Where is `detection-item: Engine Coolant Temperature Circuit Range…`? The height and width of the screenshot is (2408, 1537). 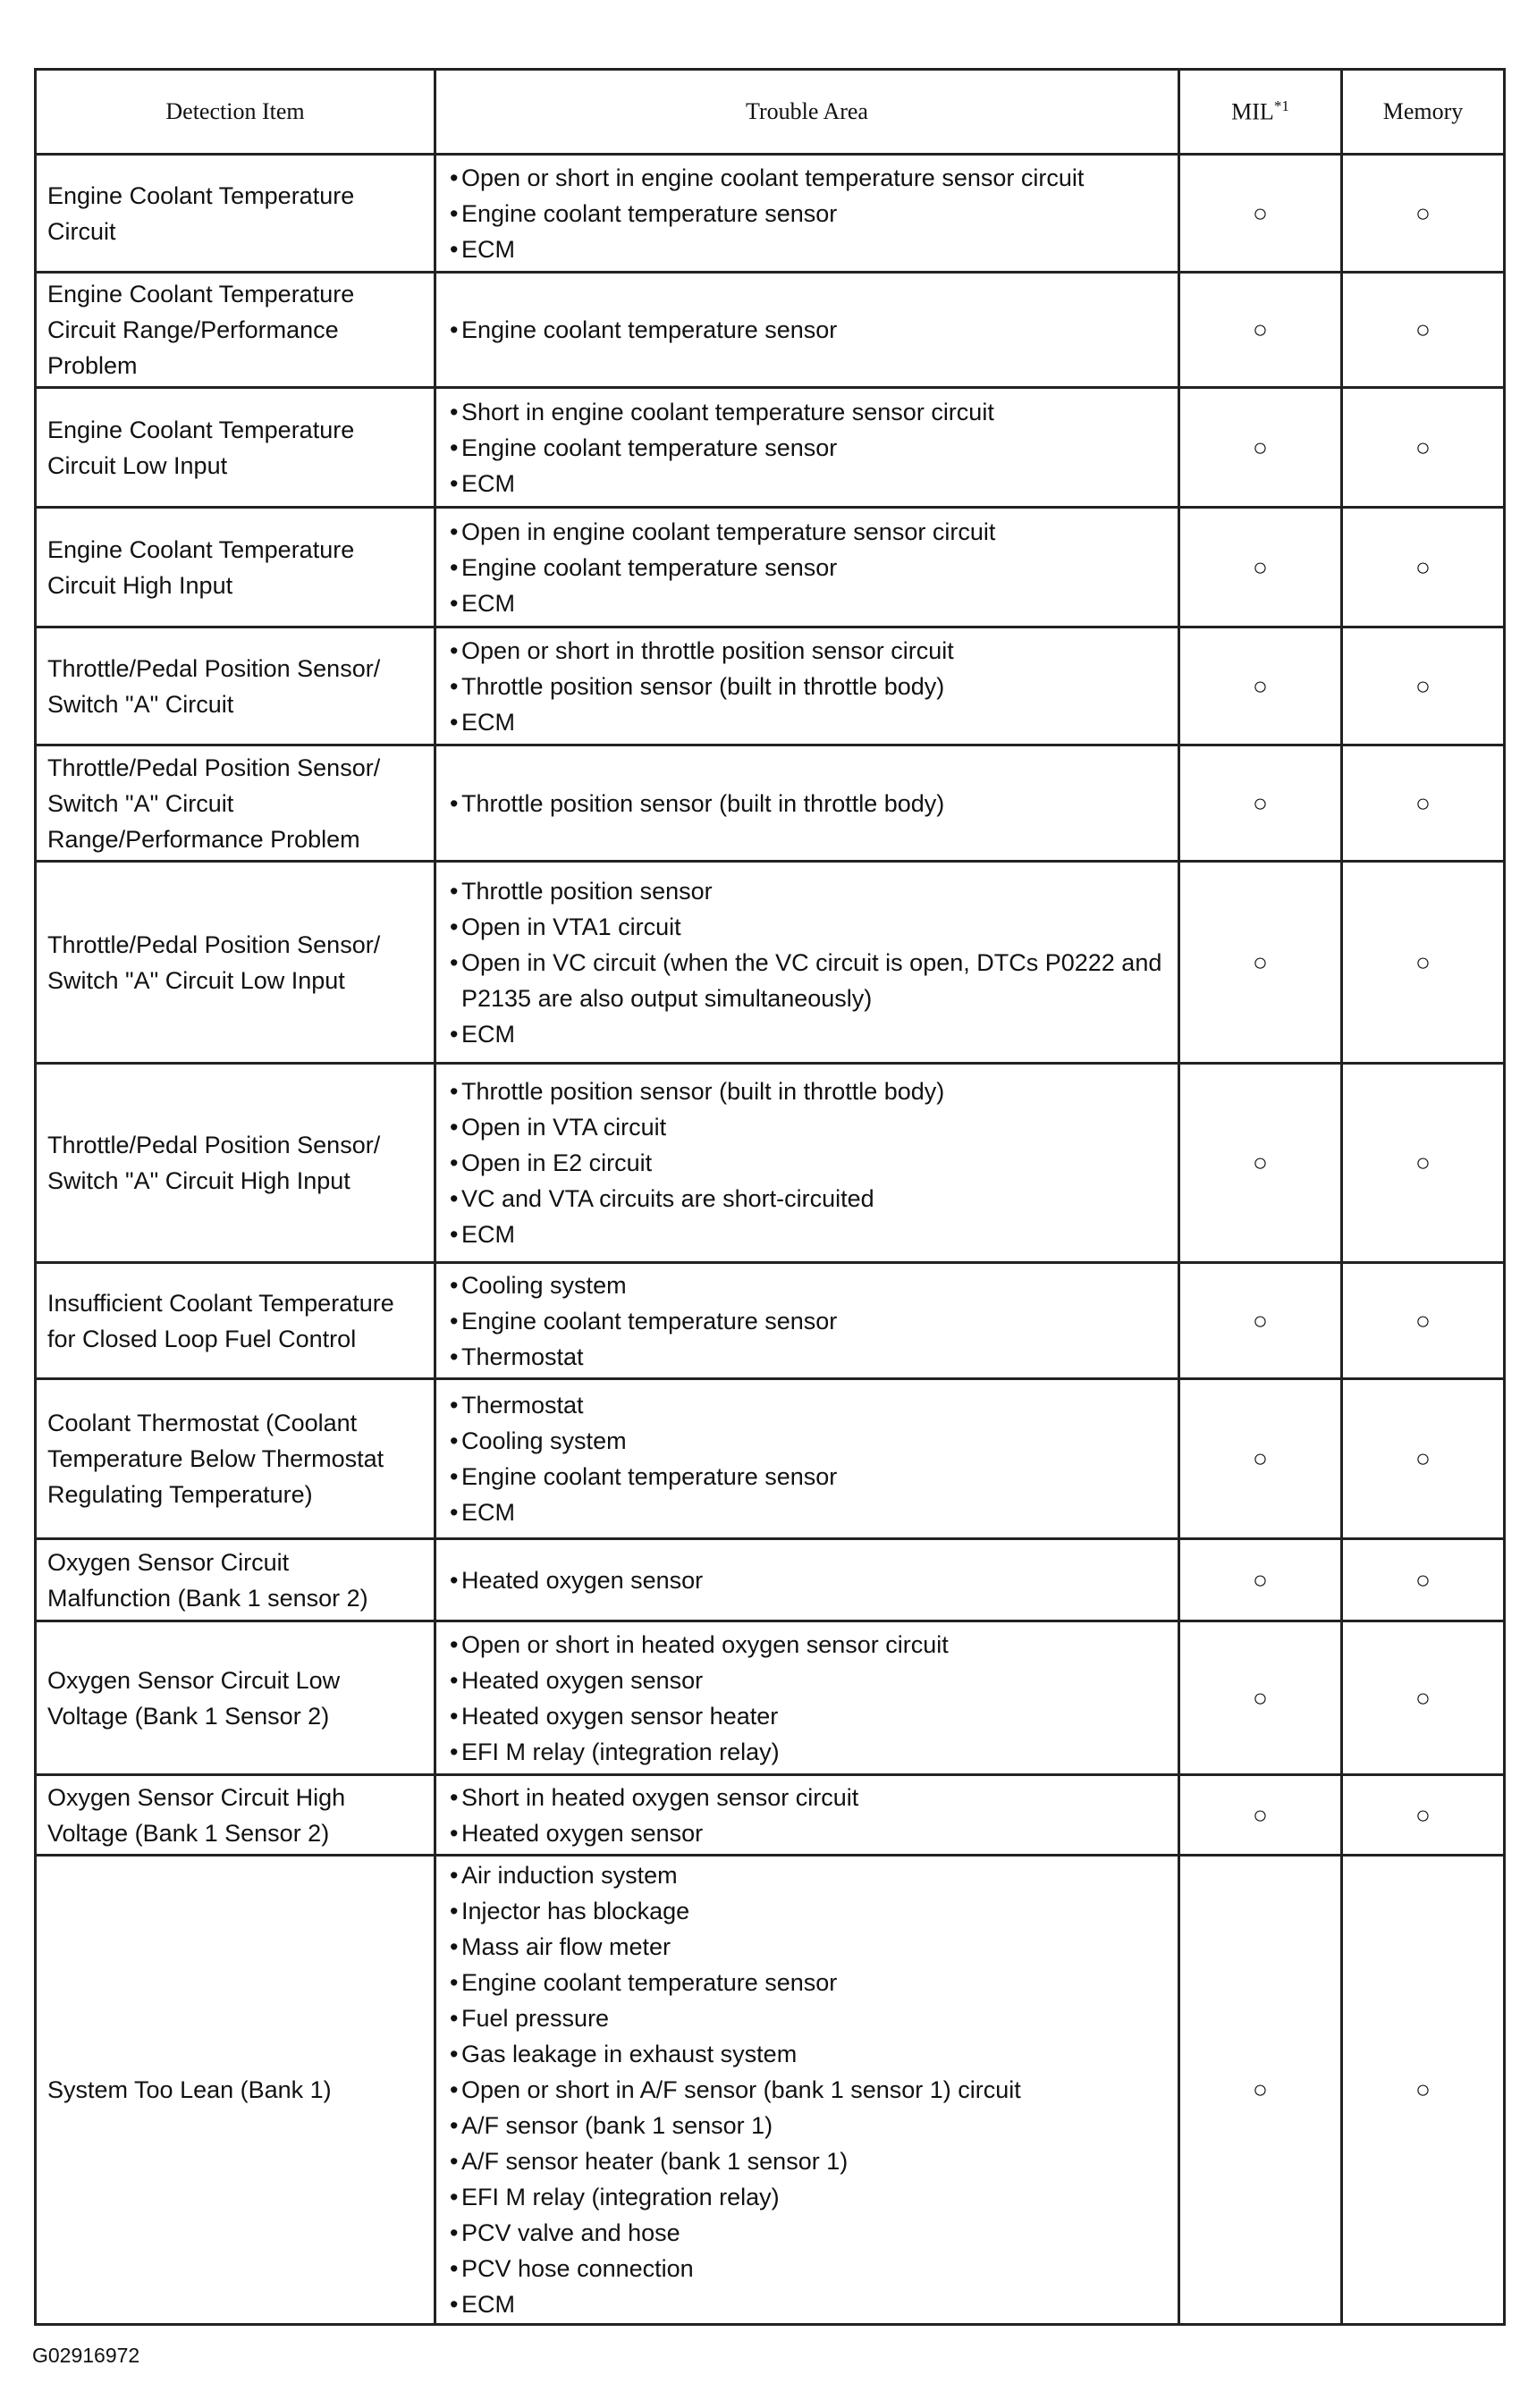
detection-item: Engine Coolant Temperature Circuit Range… is located at coordinates (235, 330).